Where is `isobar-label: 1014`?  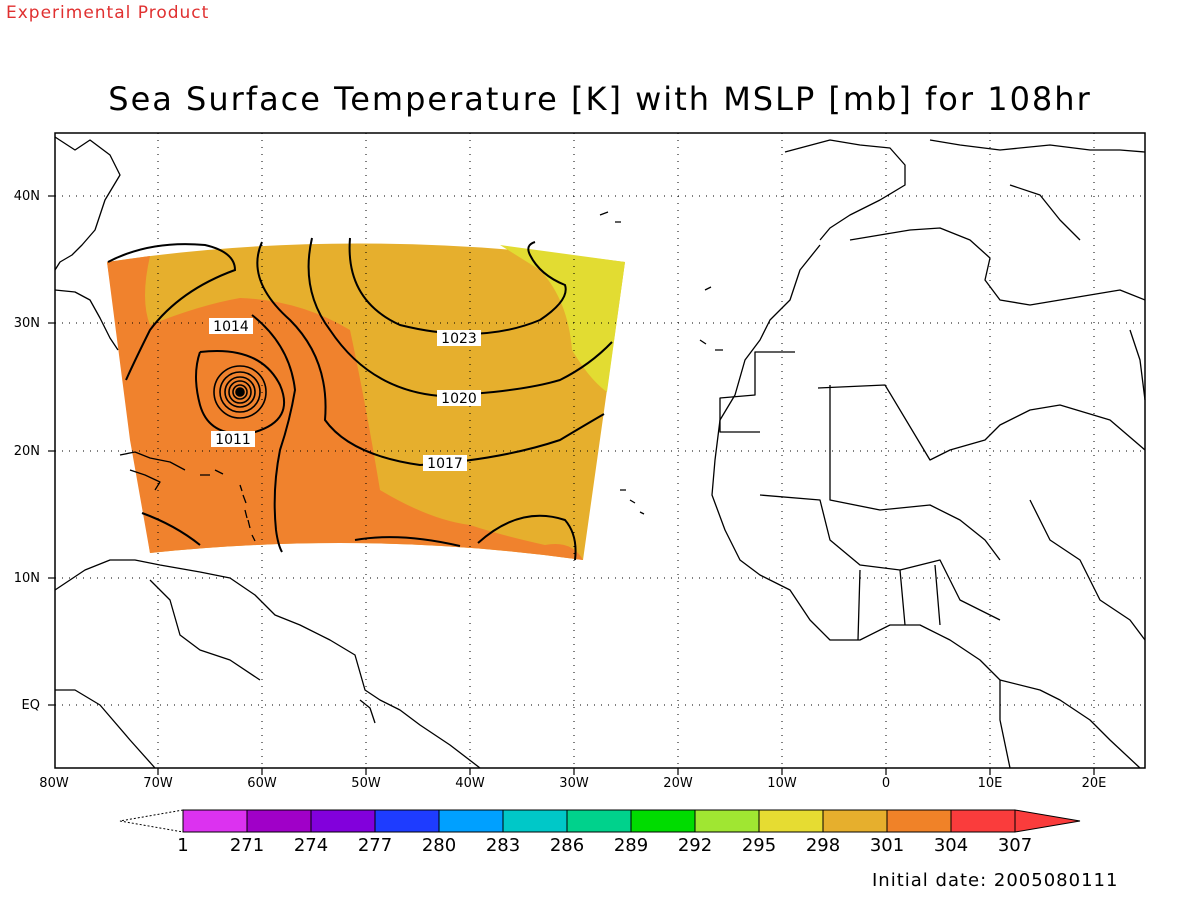
isobar-label: 1014 is located at coordinates (231, 327).